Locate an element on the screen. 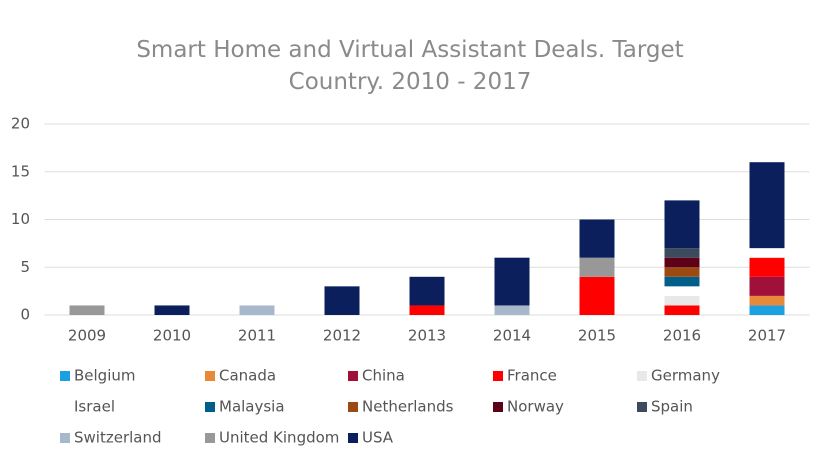 Image resolution: width=820 pixels, height=459 pixels. legend-label: USA is located at coordinates (378, 438).